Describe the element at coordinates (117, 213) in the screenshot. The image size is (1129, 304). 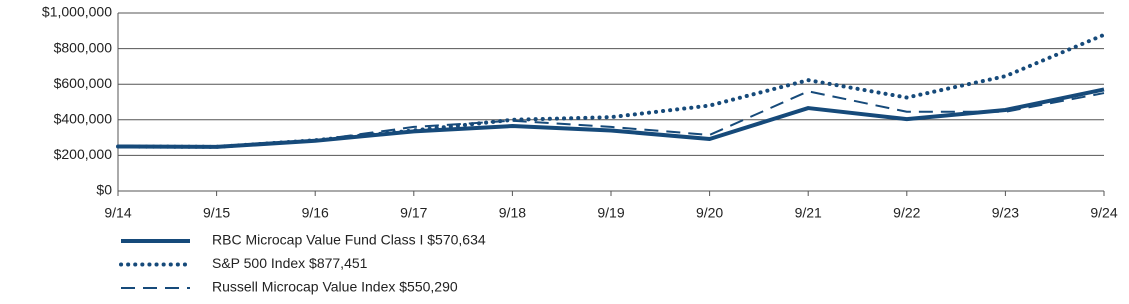
I see `x-tick-label: 9/14` at that location.